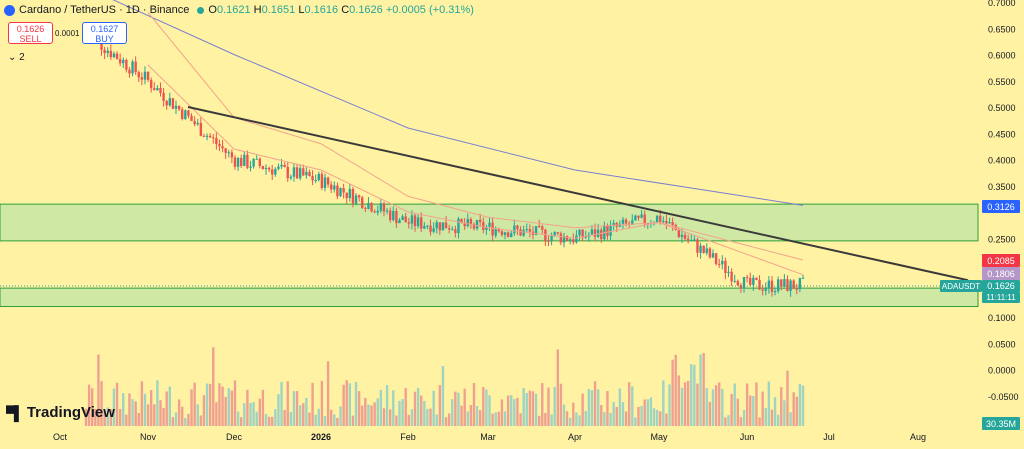 The width and height of the screenshot is (1024, 449). What do you see at coordinates (104, 10) in the screenshot?
I see `symbol-title: Cardano / TetherUS · 1D · Binance` at bounding box center [104, 10].